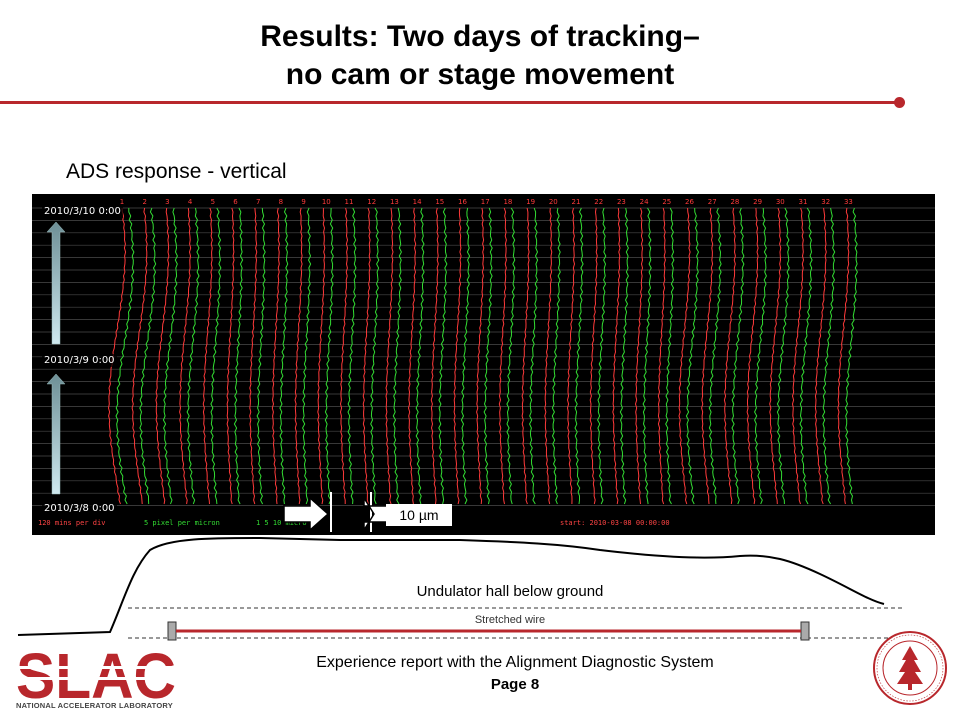 This screenshot has width=960, height=720. I want to click on footer-scale: 120 mins per div, so click(72, 523).